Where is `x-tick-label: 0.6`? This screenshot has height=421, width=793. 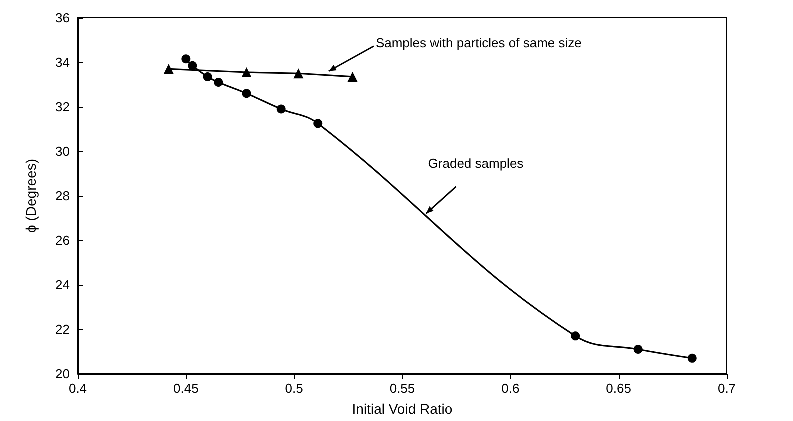 x-tick-label: 0.6 is located at coordinates (511, 388).